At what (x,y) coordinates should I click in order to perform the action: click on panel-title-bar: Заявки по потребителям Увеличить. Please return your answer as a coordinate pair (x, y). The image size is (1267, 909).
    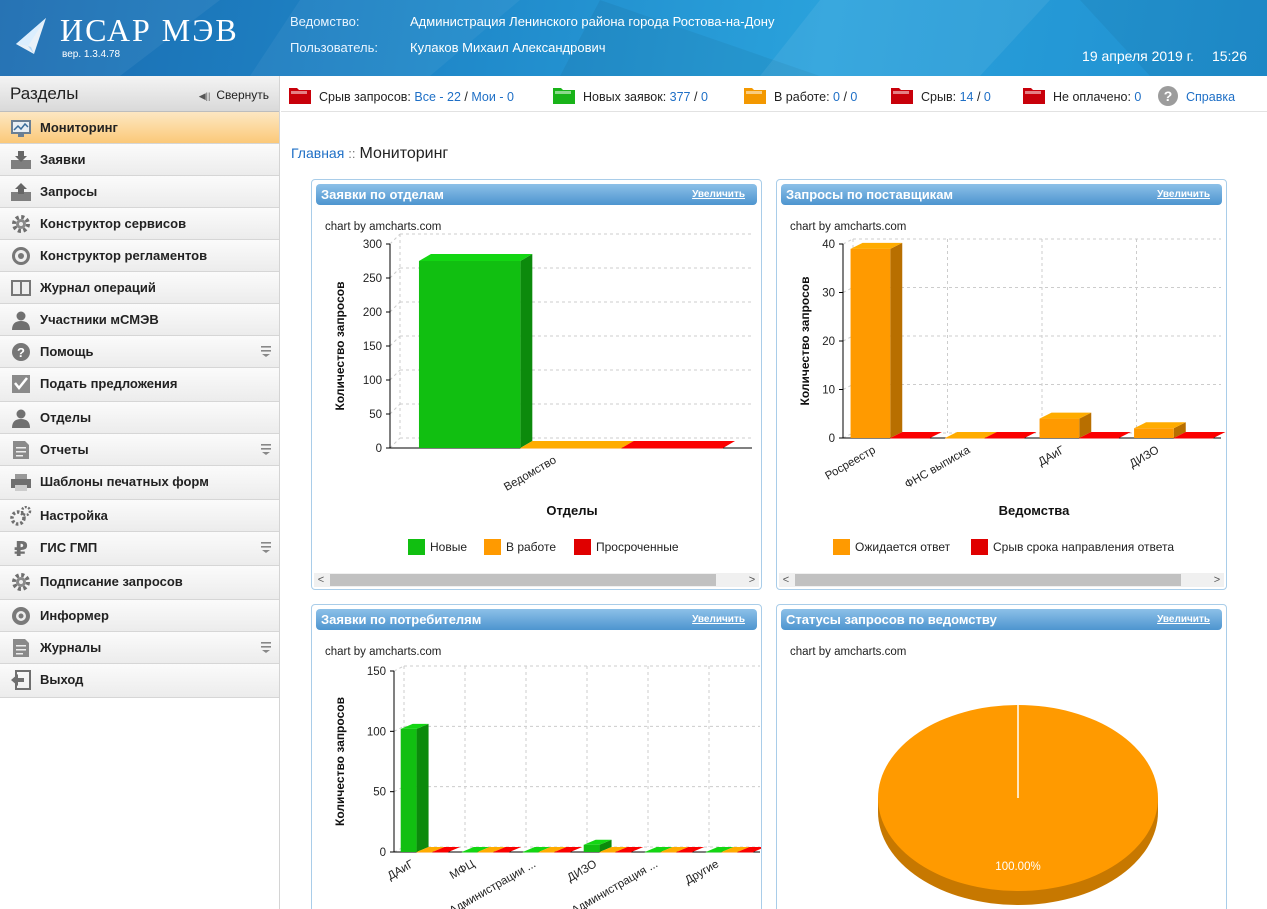
    Looking at the image, I should click on (536, 619).